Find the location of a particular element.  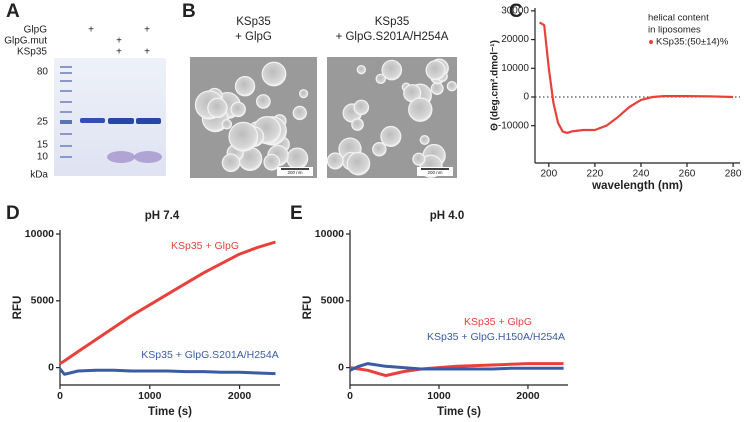

ladder-label: 15 is located at coordinates (43, 145).